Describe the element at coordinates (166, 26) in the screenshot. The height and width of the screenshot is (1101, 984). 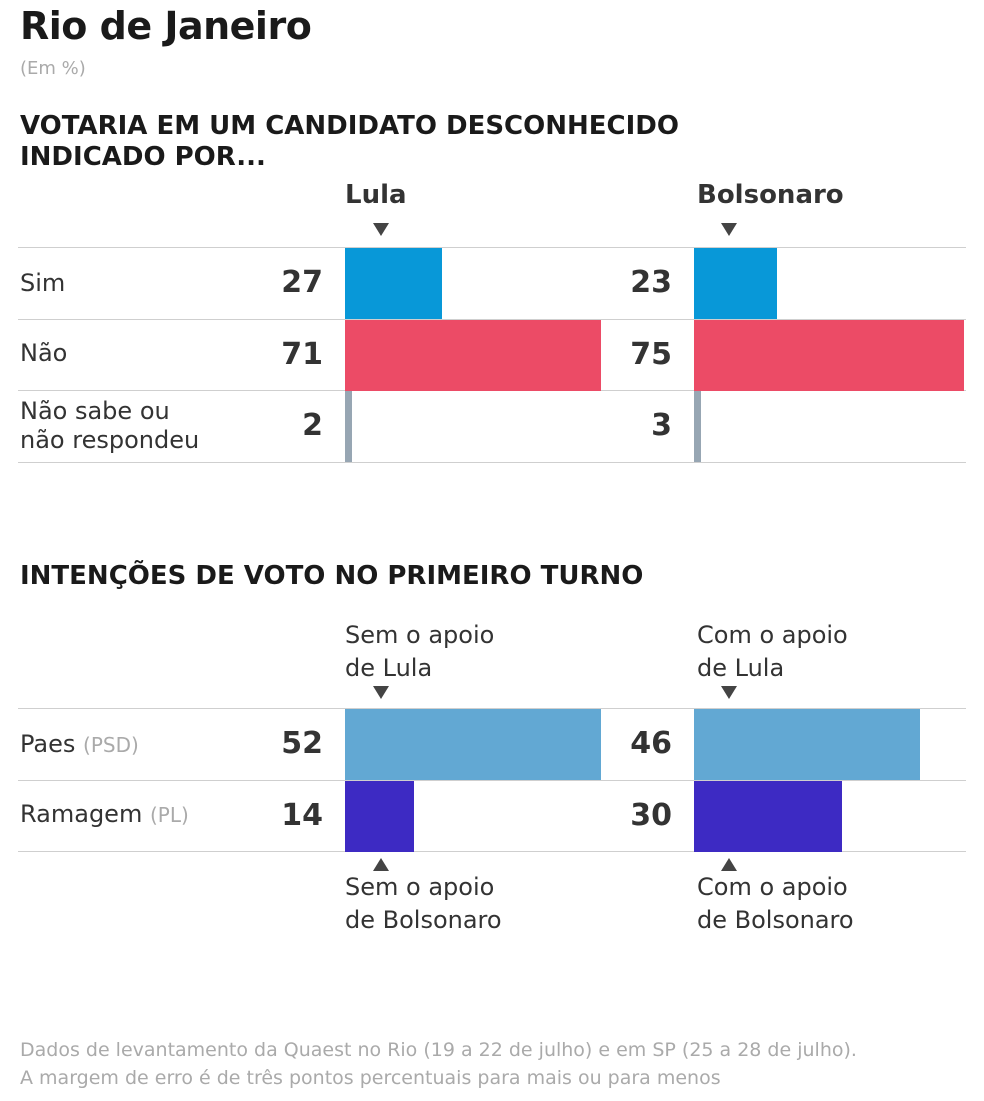
I see `page-title: Rio de Janeiro` at that location.